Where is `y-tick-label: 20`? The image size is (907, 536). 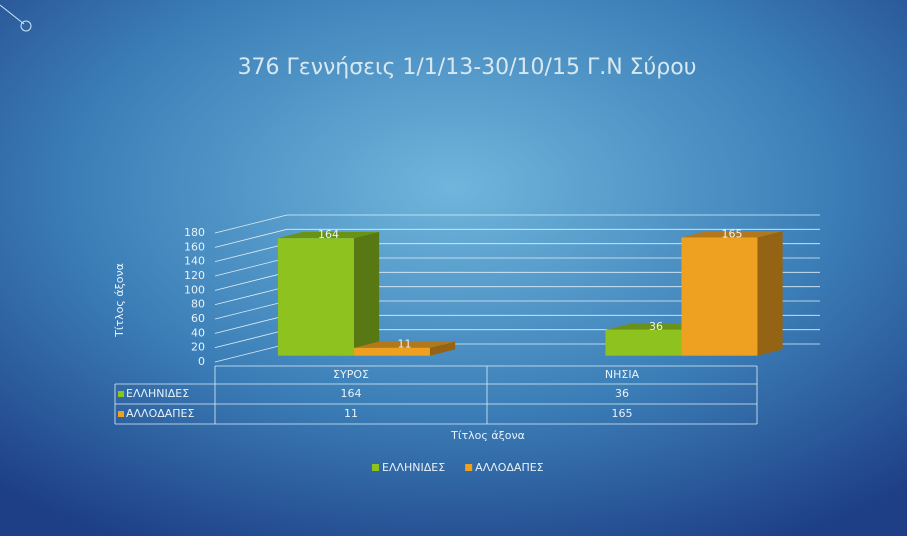
y-tick-label: 20 is located at coordinates (198, 347).